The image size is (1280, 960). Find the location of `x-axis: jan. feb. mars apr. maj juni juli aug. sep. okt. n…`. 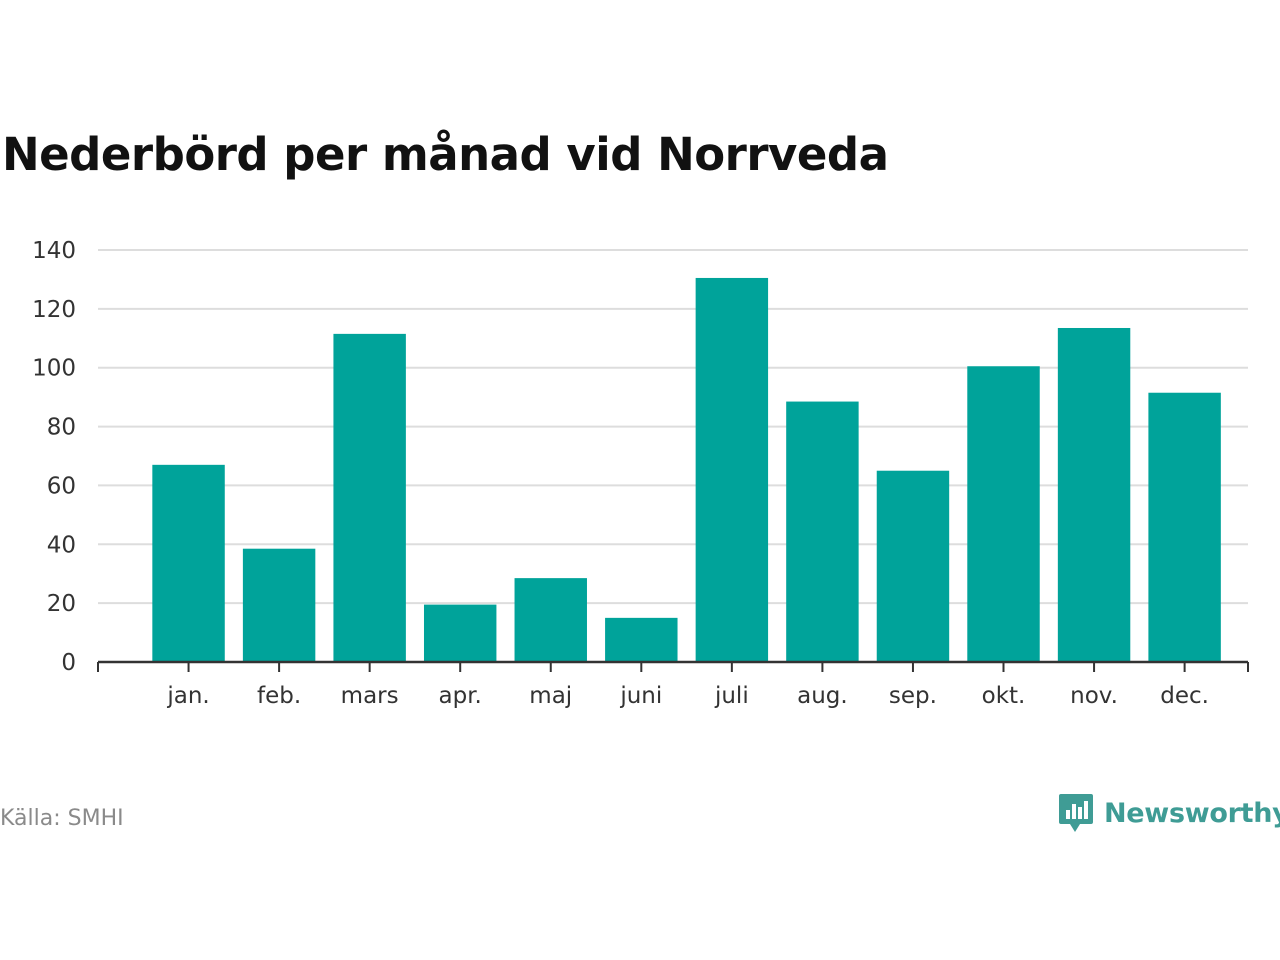

x-axis: jan. feb. mars apr. maj juni juli aug. sep. okt. n… is located at coordinates (673, 684).